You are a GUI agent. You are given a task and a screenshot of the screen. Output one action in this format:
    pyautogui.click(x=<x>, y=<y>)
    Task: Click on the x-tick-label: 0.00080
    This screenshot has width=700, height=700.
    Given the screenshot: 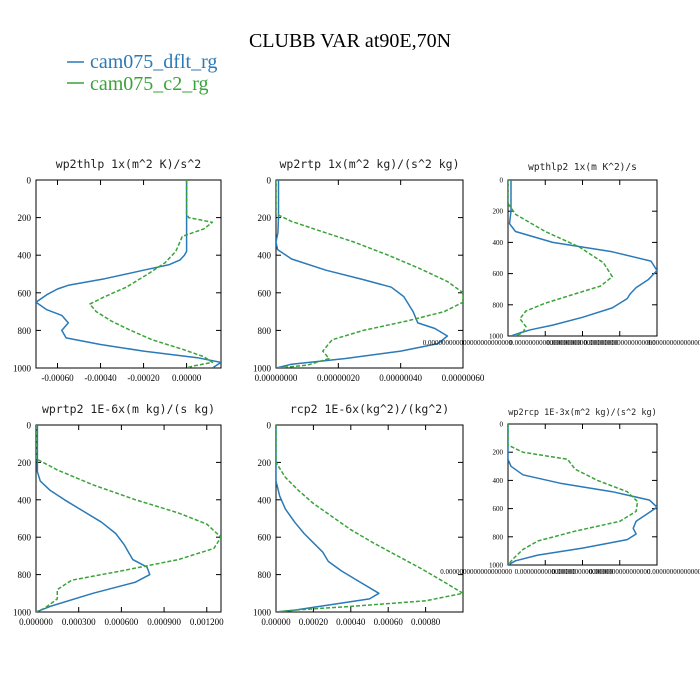 What is the action you would take?
    pyautogui.click(x=426, y=622)
    